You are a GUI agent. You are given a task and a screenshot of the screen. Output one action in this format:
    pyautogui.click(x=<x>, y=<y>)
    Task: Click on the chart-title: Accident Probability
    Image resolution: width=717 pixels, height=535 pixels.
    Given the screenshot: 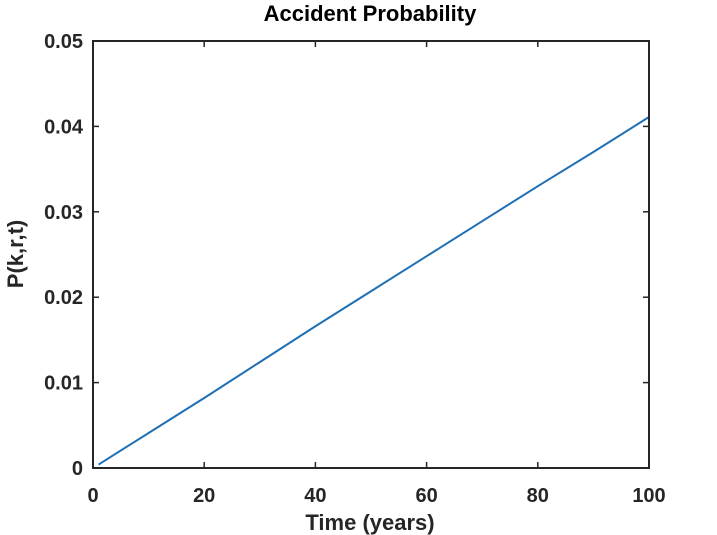 What is the action you would take?
    pyautogui.click(x=370, y=13)
    